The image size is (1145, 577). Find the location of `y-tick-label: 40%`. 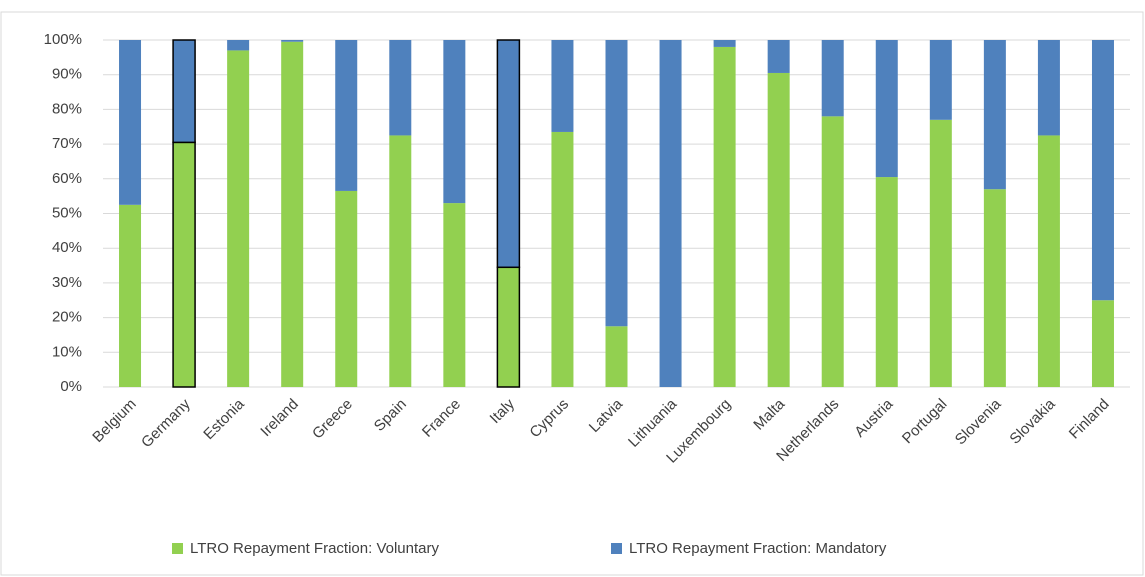

y-tick-label: 40% is located at coordinates (67, 247).